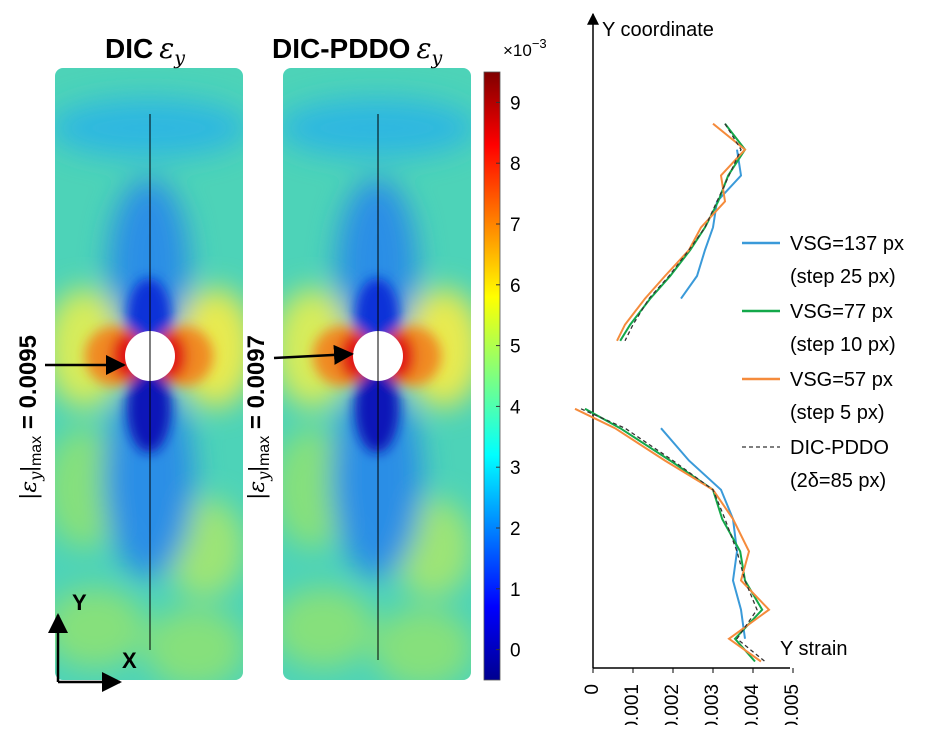 Image resolution: width=932 pixels, height=730 pixels. Describe the element at coordinates (847, 244) in the screenshot. I see `legend-label: VSG=137 px` at that location.